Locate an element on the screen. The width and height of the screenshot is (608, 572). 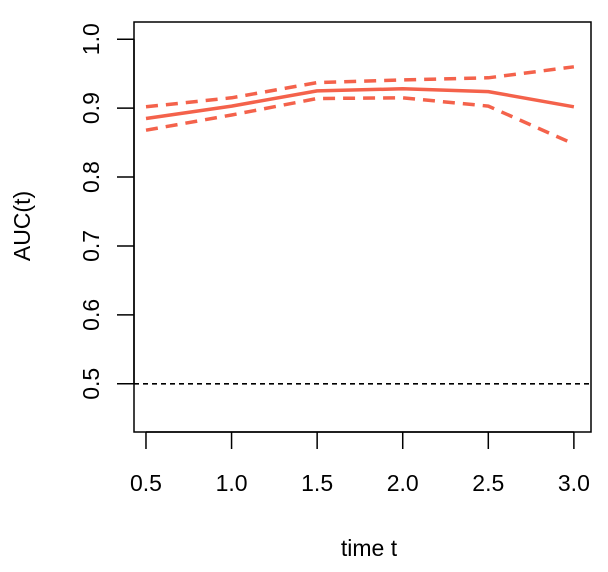
x-tick-label: 0.5 is located at coordinates (146, 483).